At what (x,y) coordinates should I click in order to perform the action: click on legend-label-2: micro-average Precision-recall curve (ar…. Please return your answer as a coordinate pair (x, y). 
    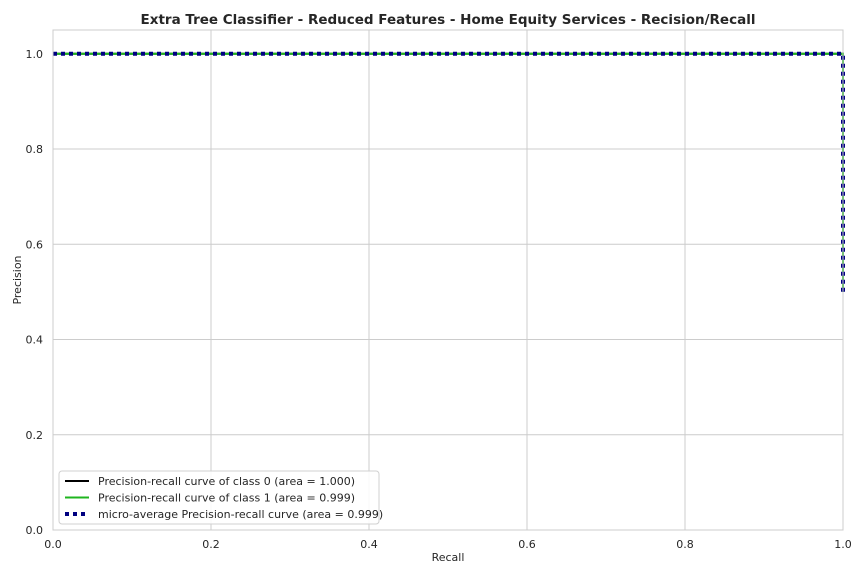
    Looking at the image, I should click on (240, 514).